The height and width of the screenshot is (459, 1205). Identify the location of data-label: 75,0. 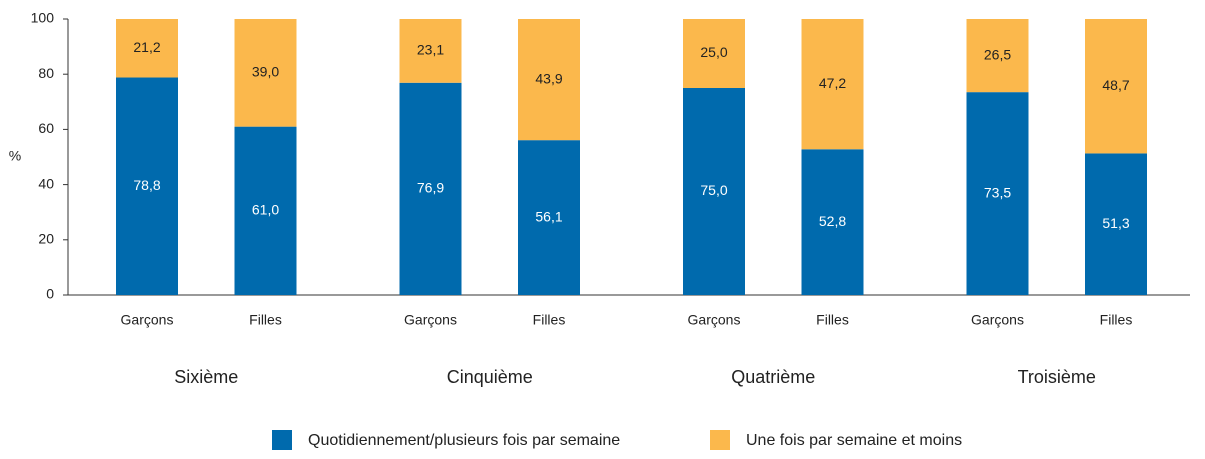
(713, 190).